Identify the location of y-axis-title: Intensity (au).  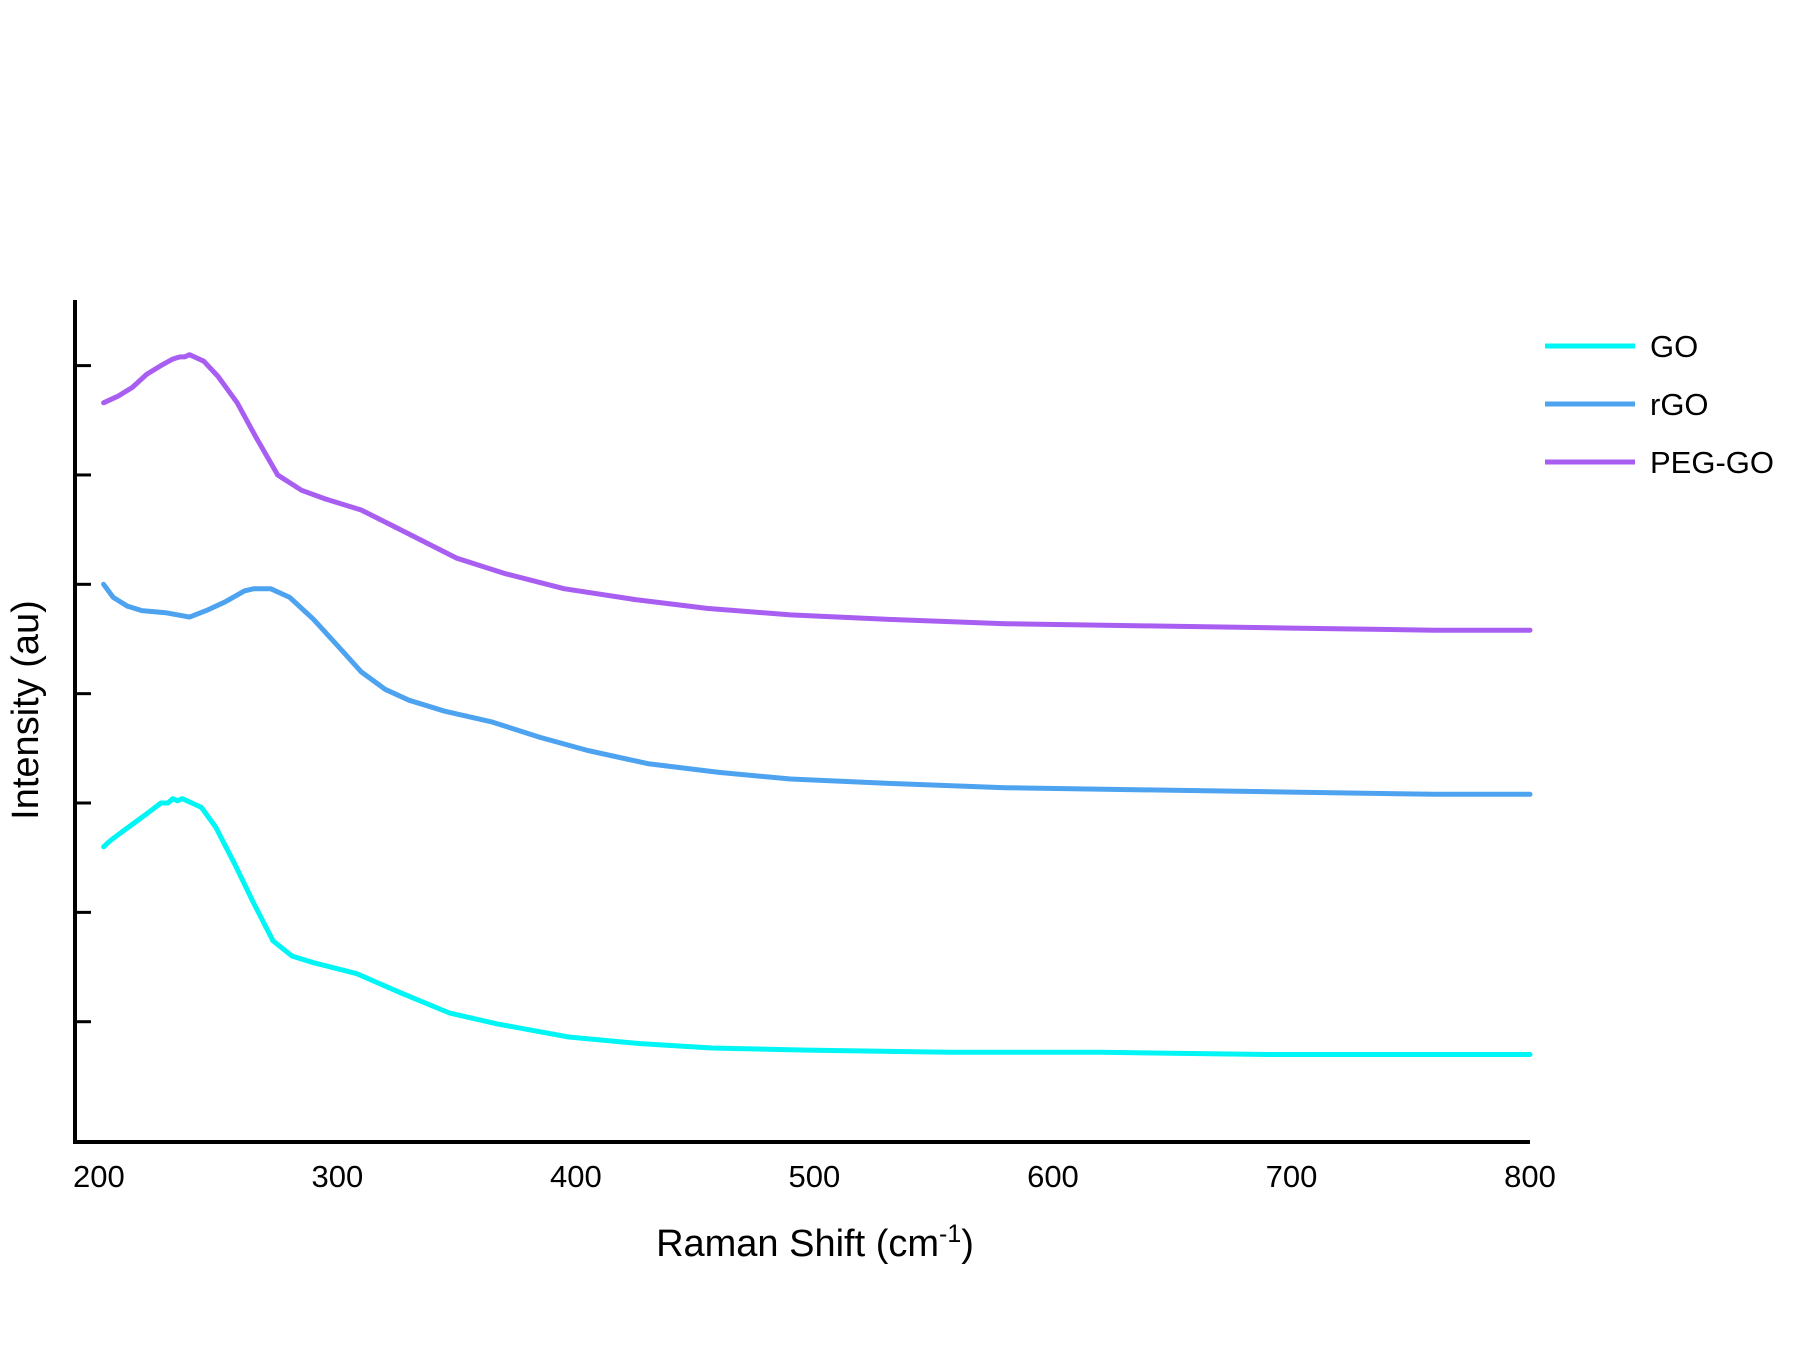
(26, 710).